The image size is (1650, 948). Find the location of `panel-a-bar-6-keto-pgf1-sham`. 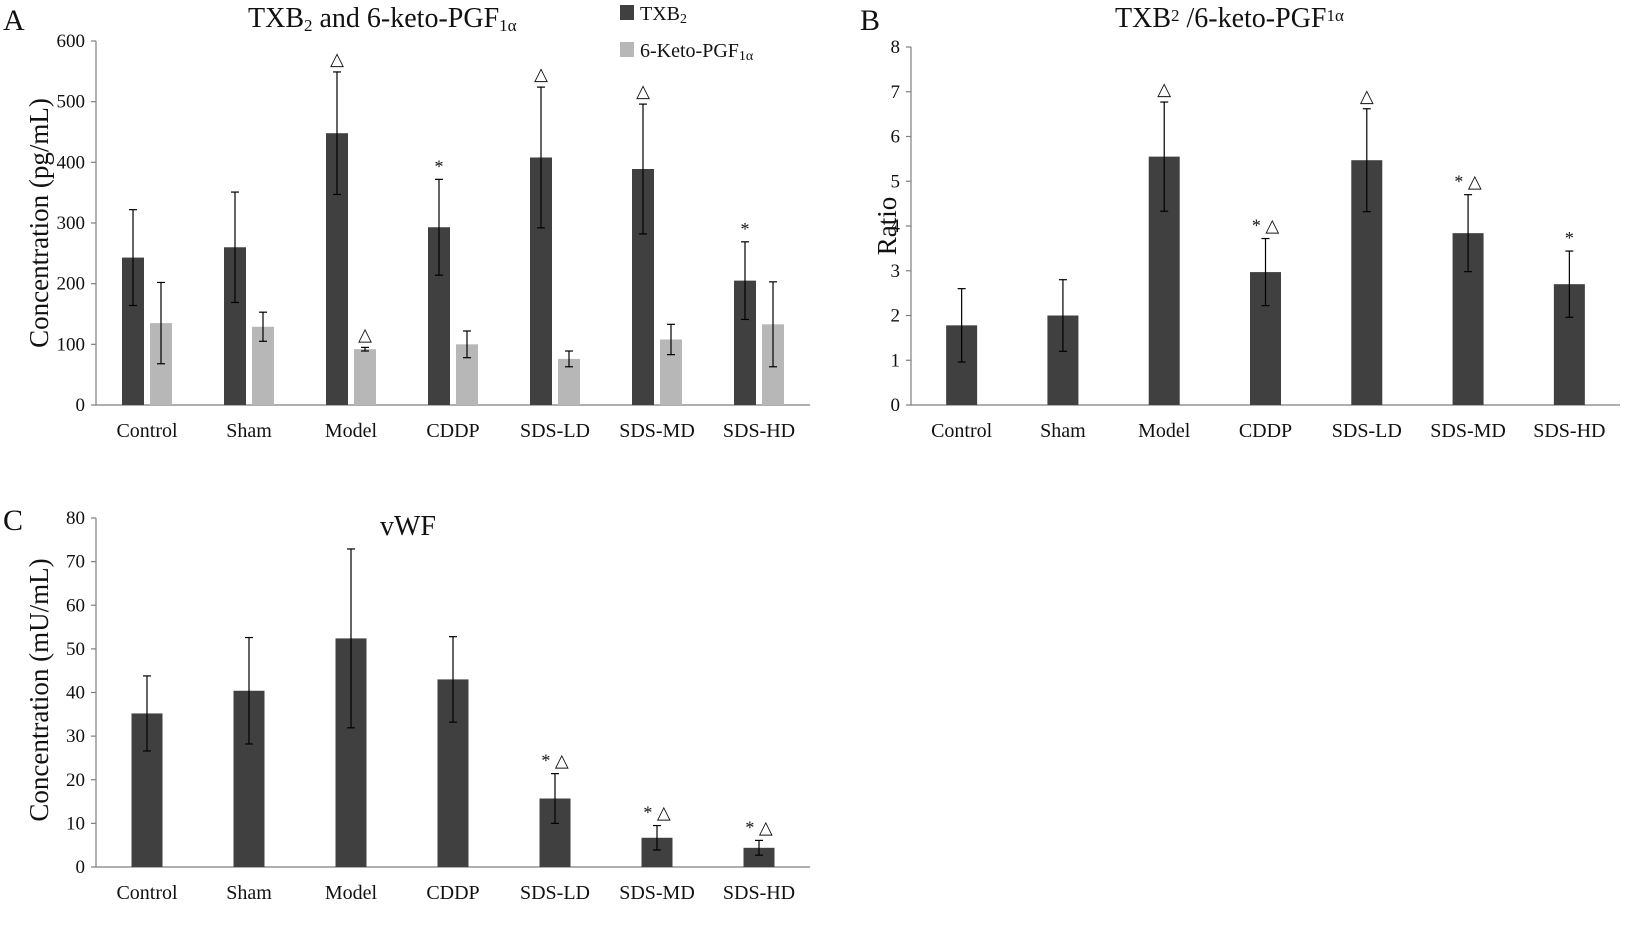

panel-a-bar-6-keto-pgf1-sham is located at coordinates (263, 365).